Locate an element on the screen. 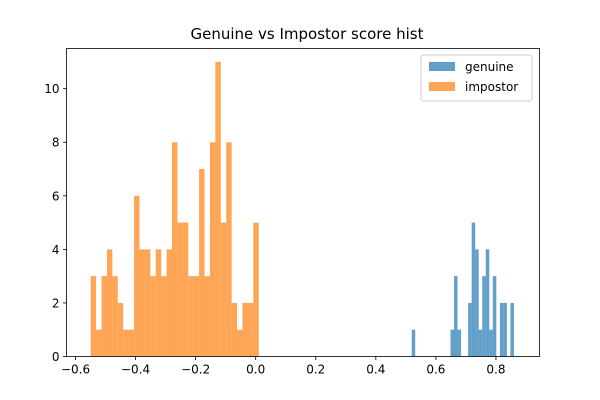 Image resolution: width=600 pixels, height=400 pixels. x-tick-label: 0.6 is located at coordinates (435, 370).